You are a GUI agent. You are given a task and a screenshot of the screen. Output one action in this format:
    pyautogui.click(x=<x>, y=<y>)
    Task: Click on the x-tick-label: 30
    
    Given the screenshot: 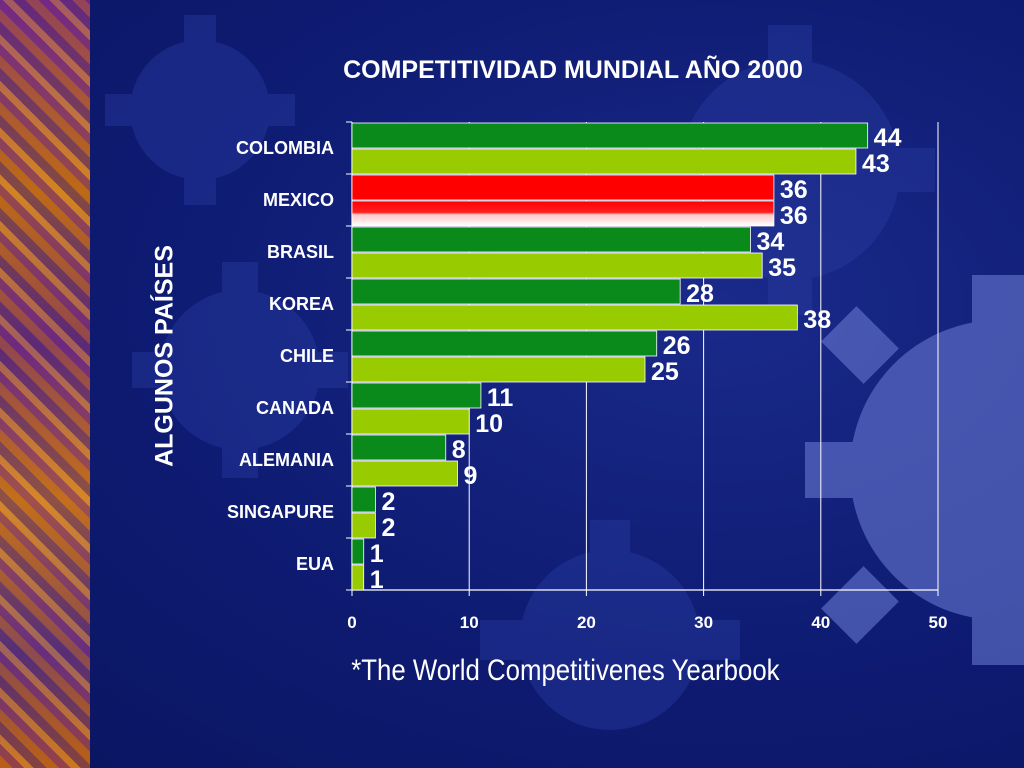 What is the action you would take?
    pyautogui.click(x=703, y=622)
    